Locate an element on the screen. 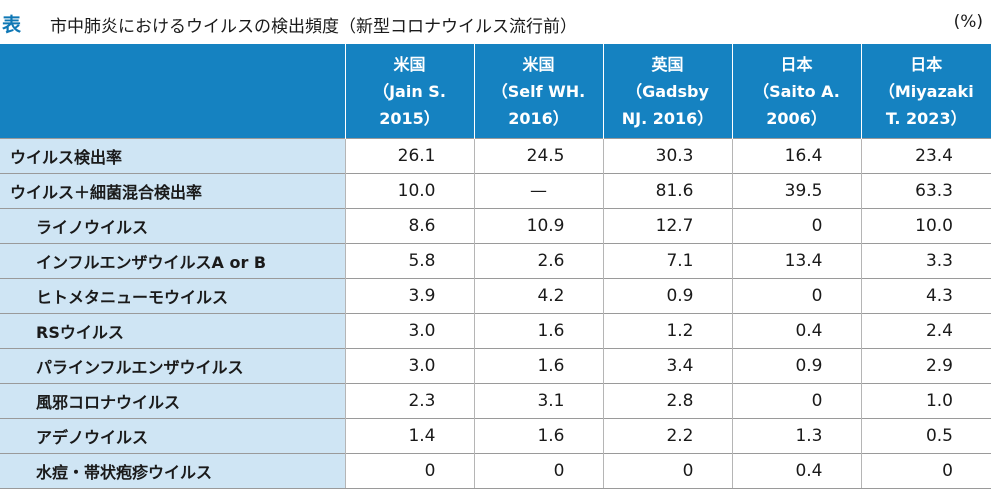 The width and height of the screenshot is (995, 501). header-corner-cell is located at coordinates (172, 91).